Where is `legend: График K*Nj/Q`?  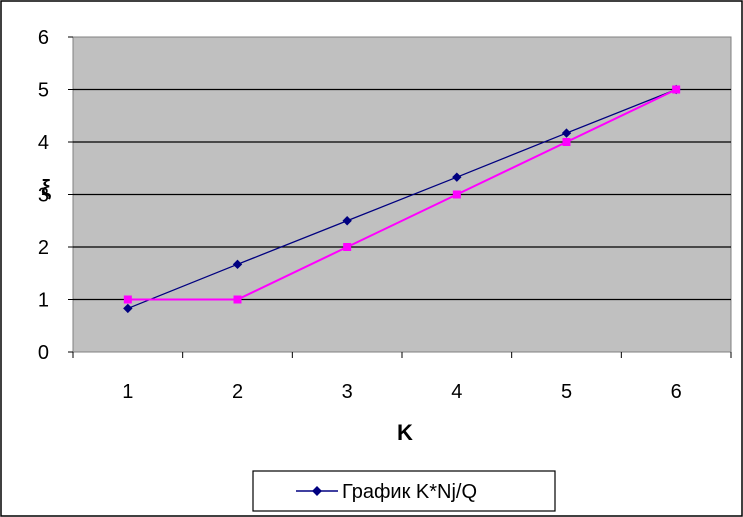 legend: График K*Nj/Q is located at coordinates (404, 491).